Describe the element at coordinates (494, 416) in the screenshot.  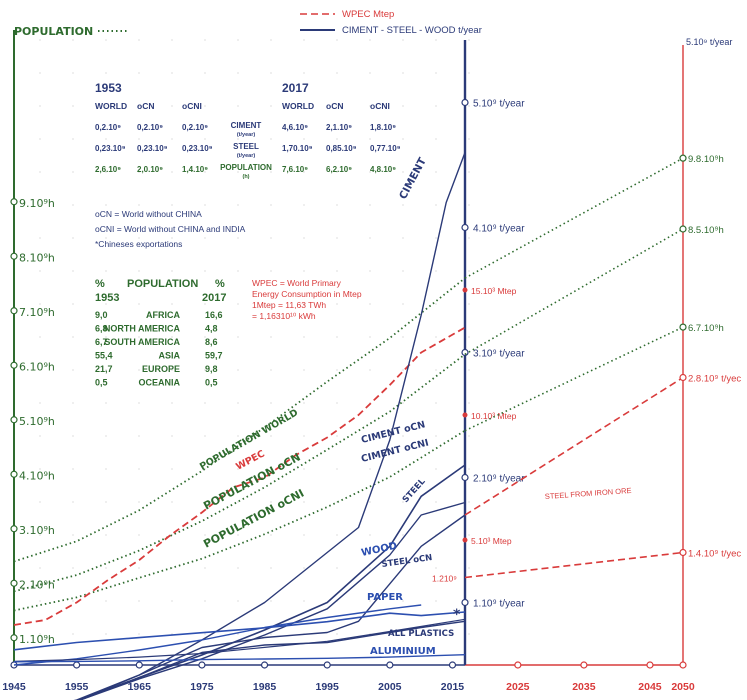
I see `wpec-tick-label: 10.10³ Mtep` at that location.